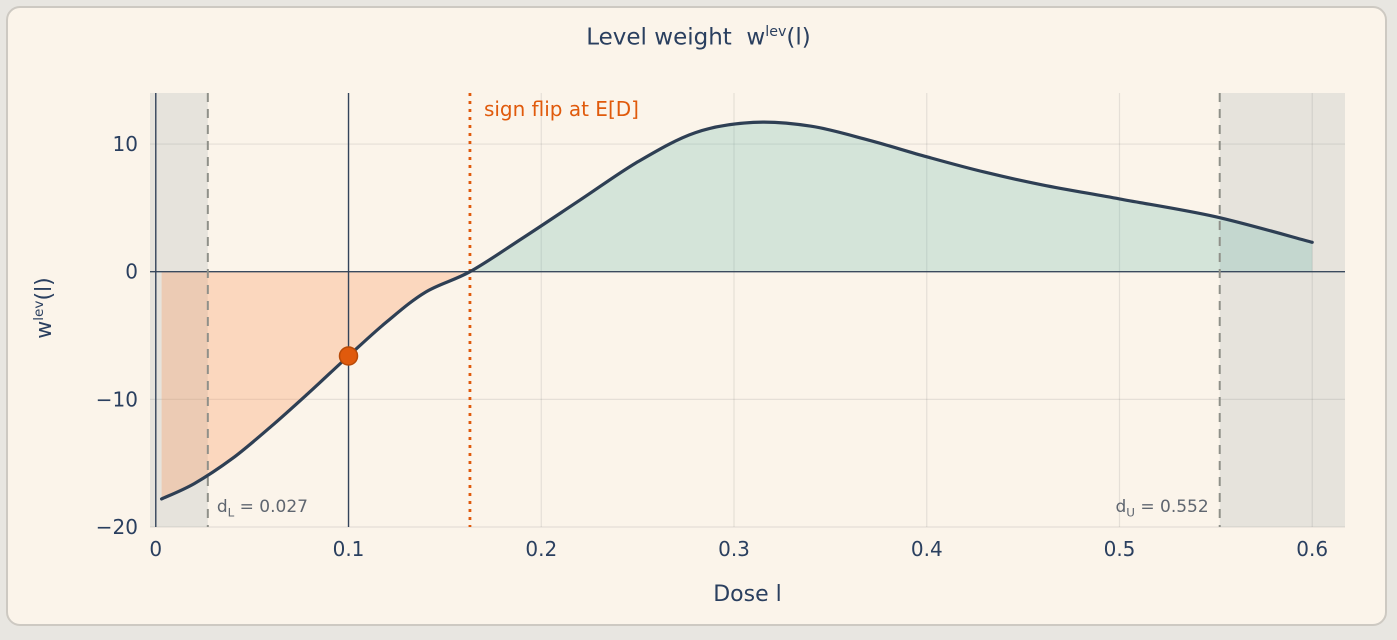 This screenshot has width=1397, height=640. I want to click on y-axis-title-superscript: lev, so click(38, 310).